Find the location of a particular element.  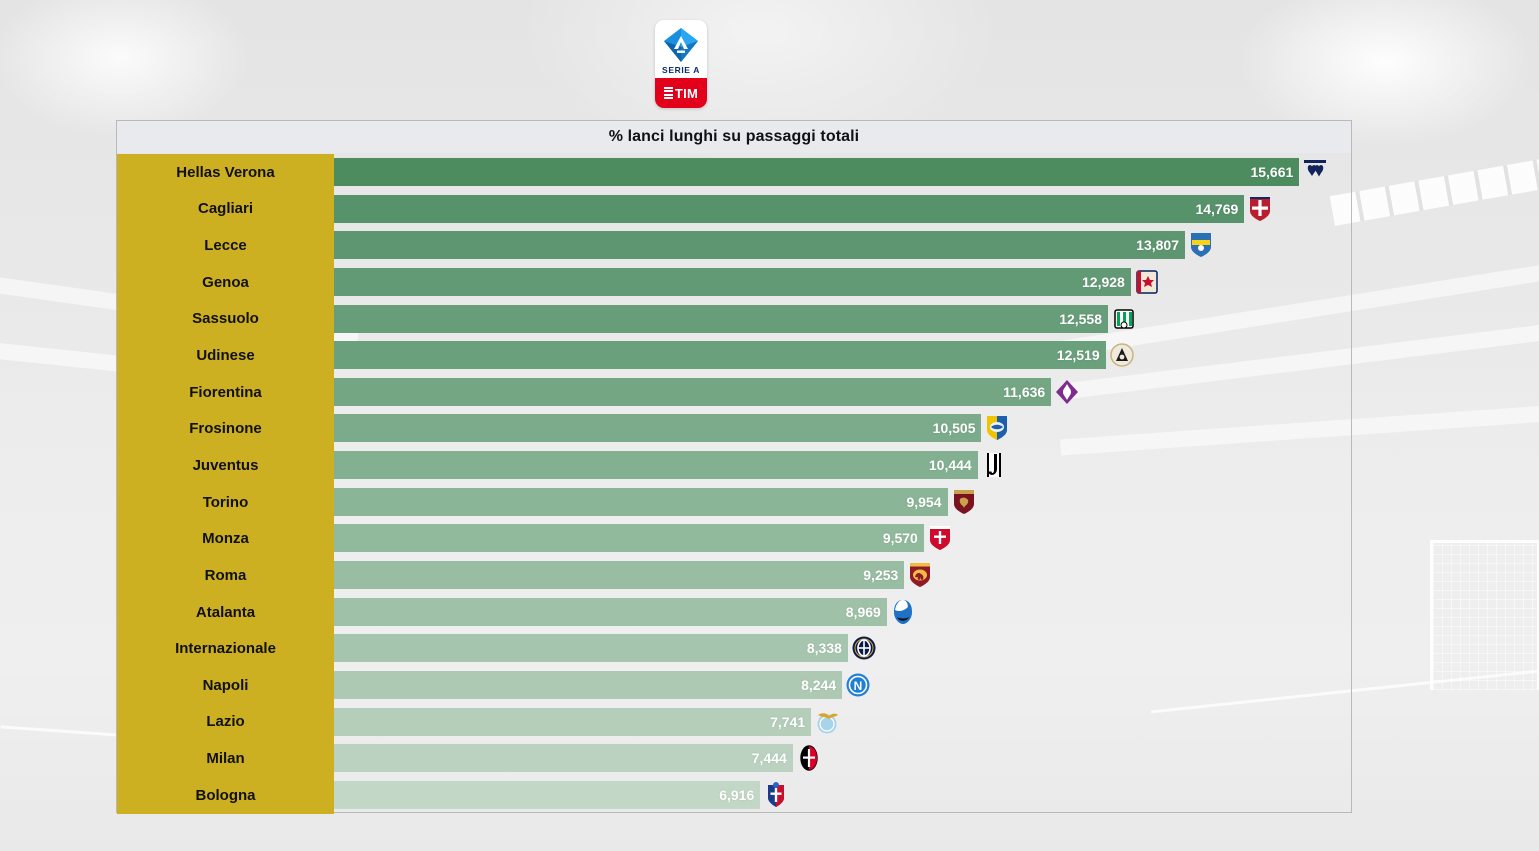

table-row: Roma 9,253 is located at coordinates (734, 575).